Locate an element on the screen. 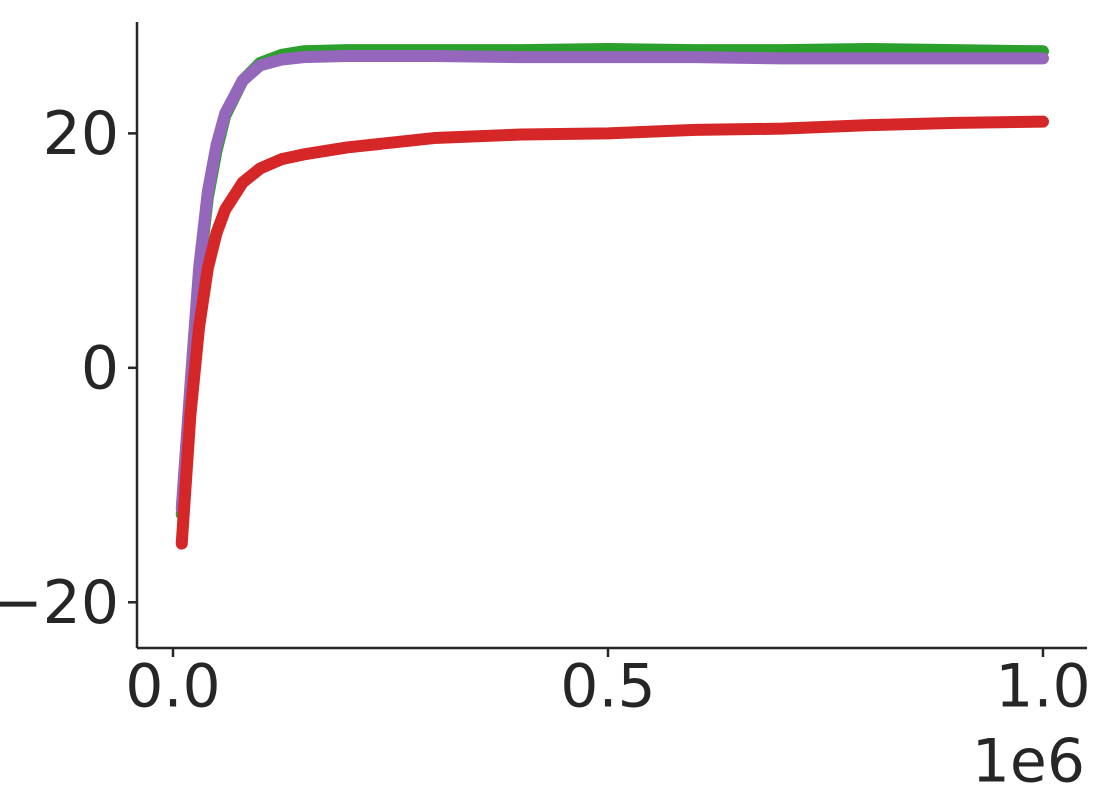  x-tick-label: 1.0 is located at coordinates (1042, 687).